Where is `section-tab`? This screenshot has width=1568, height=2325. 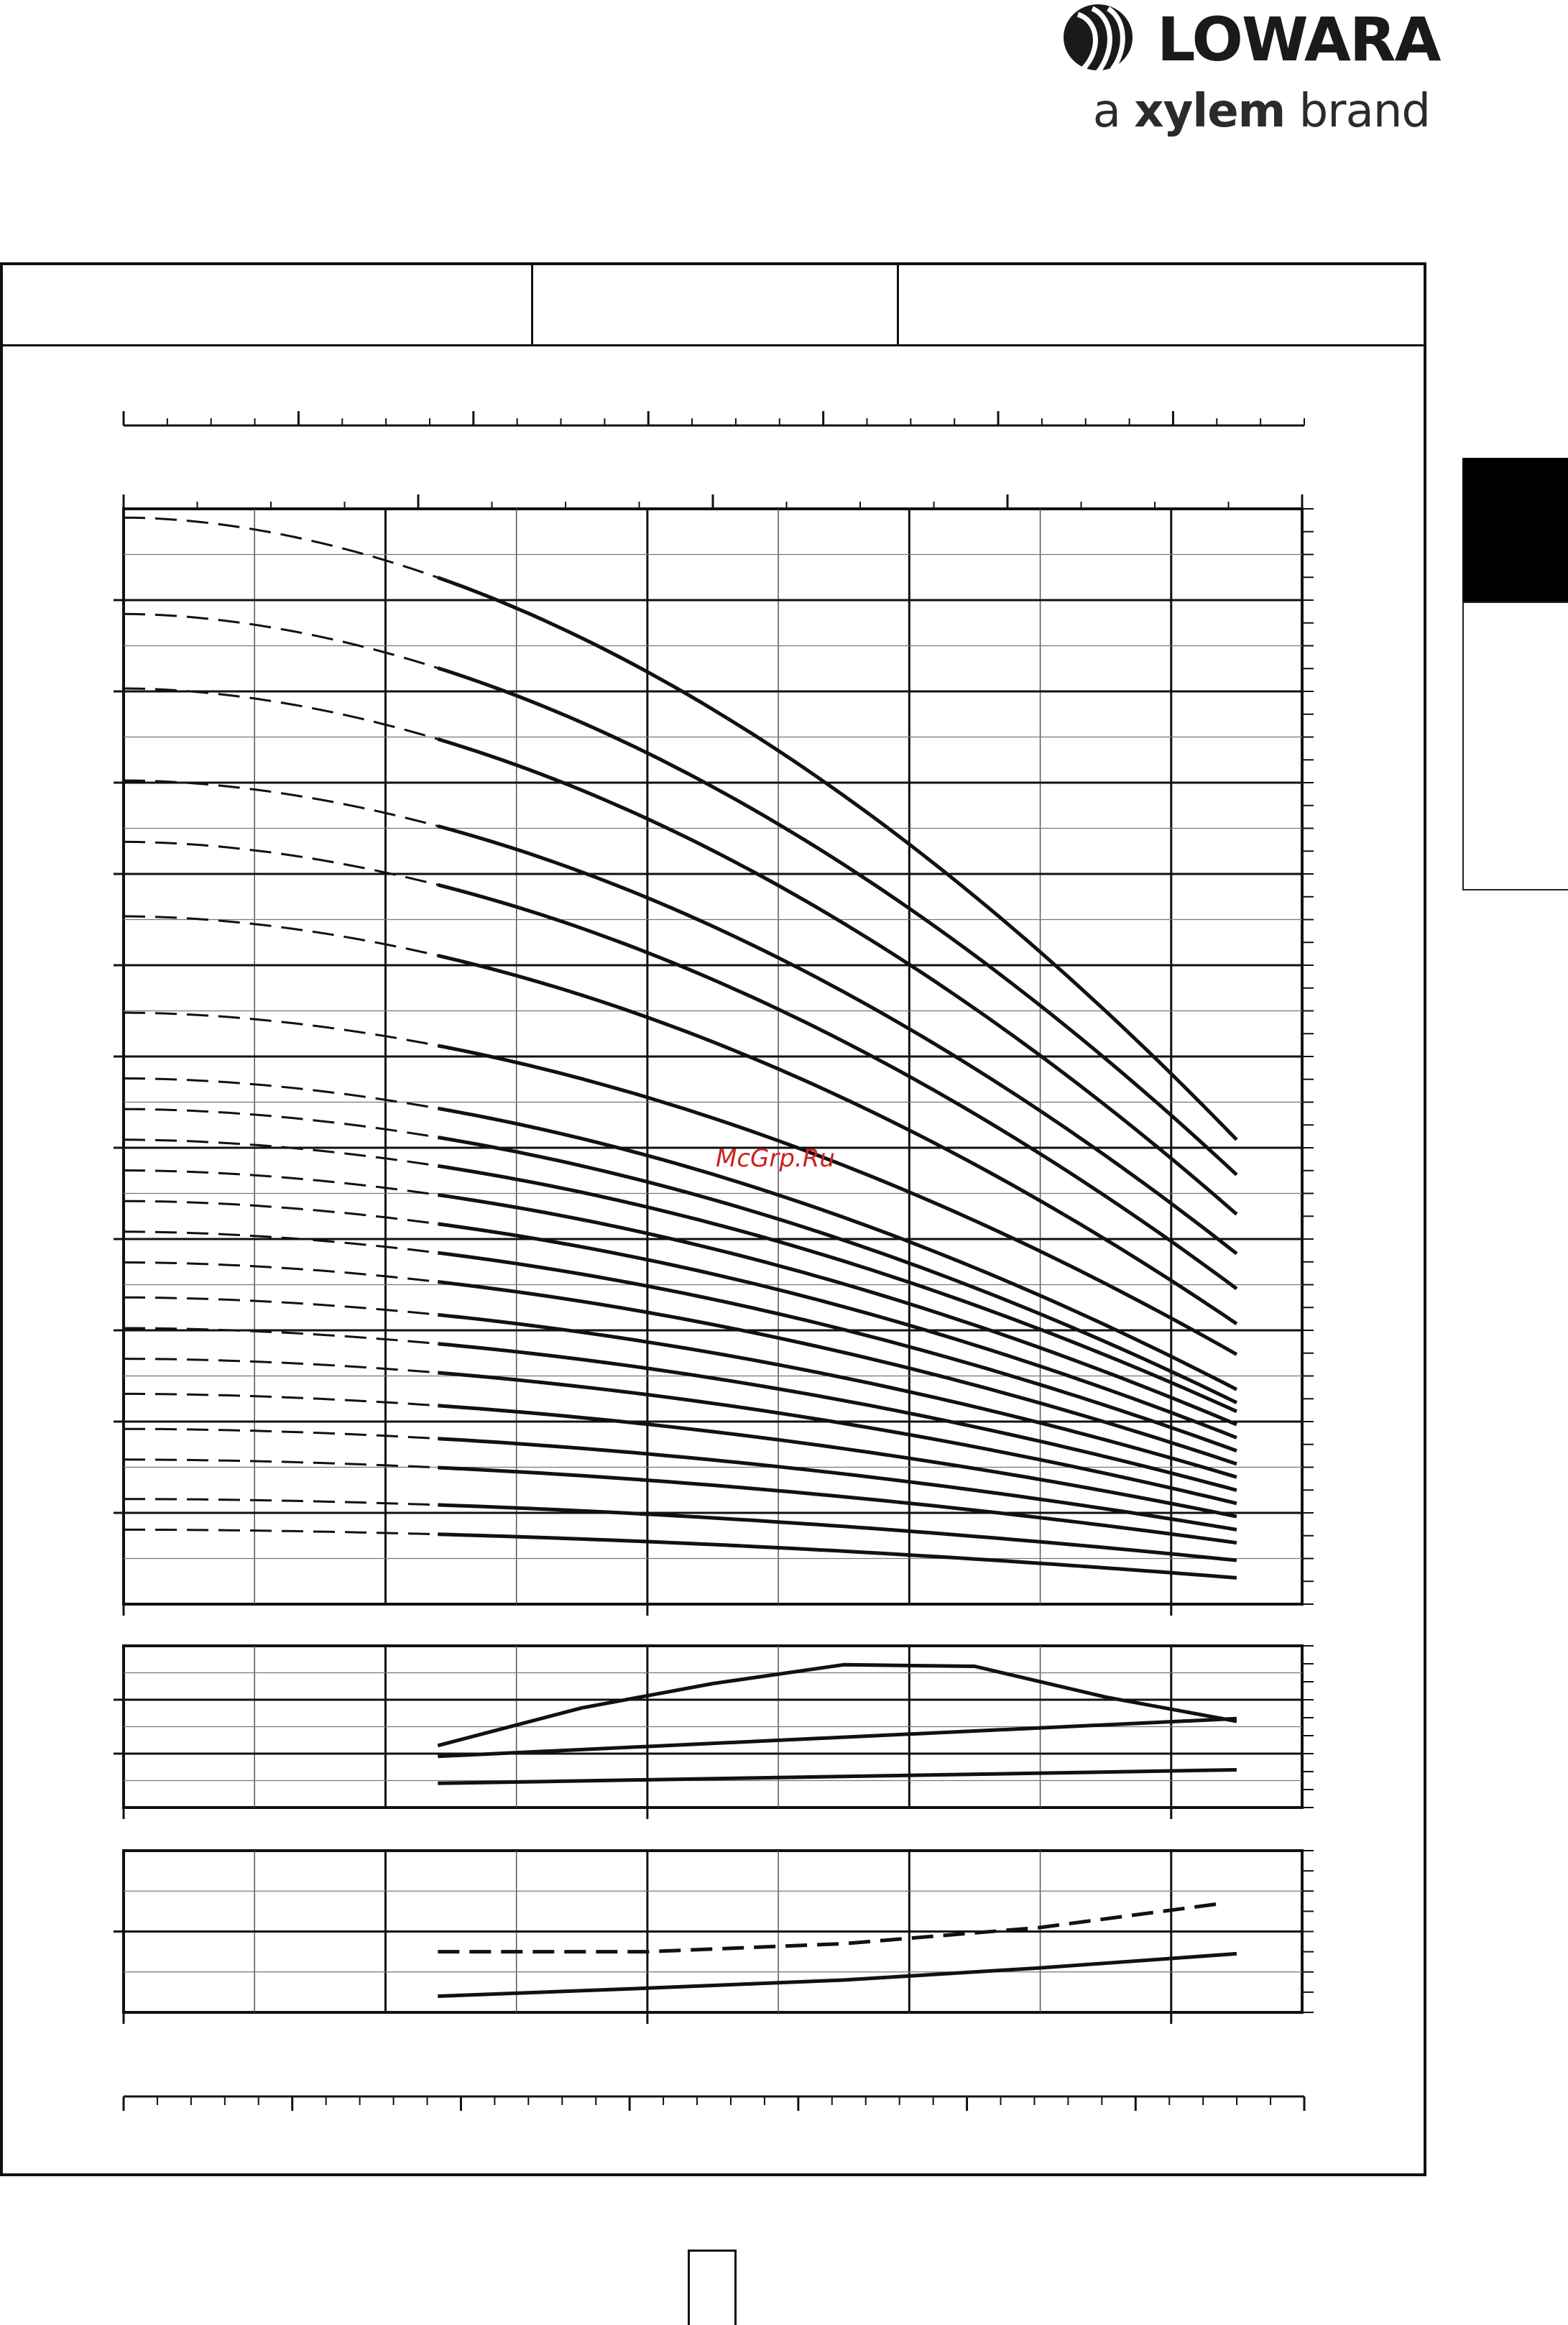
section-tab is located at coordinates (1515, 674).